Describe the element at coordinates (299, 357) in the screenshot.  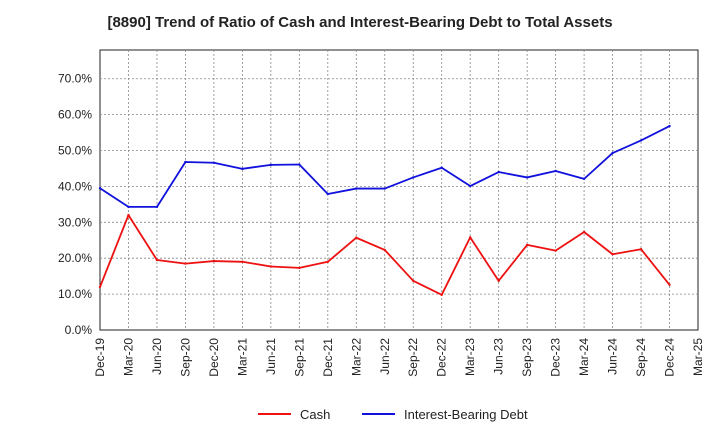
I see `x-tick-label: Sep-21` at that location.